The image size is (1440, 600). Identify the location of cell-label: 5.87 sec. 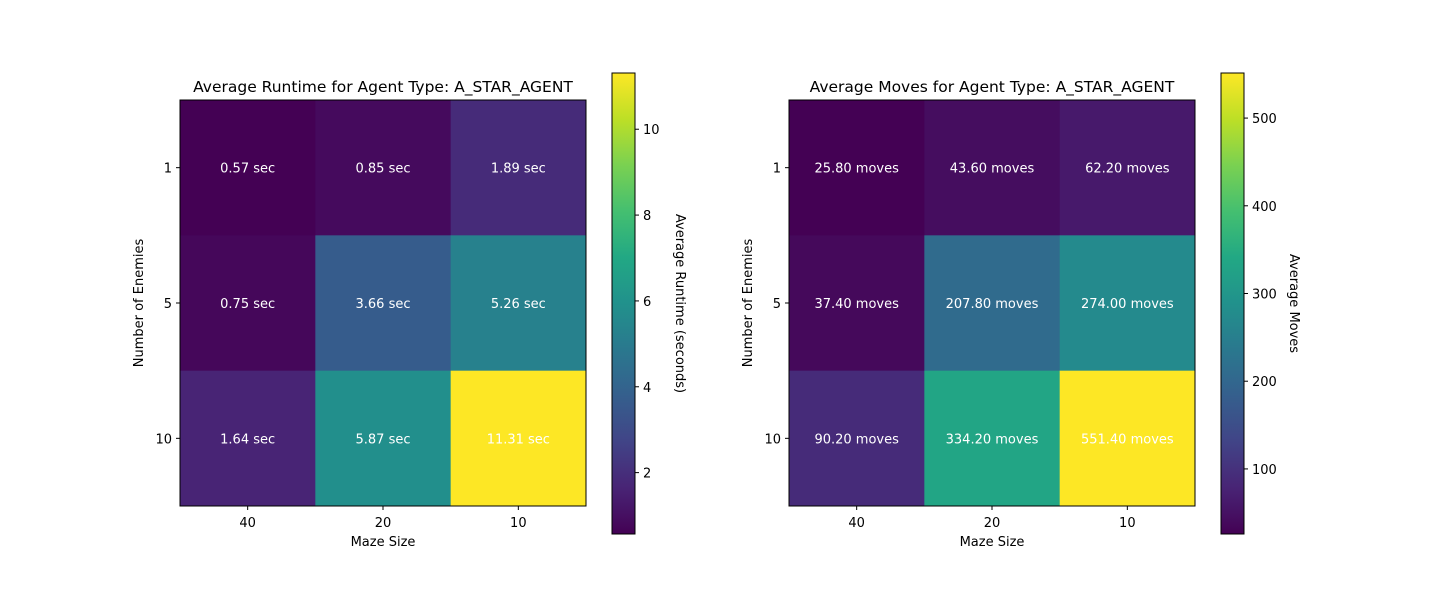
(383, 439).